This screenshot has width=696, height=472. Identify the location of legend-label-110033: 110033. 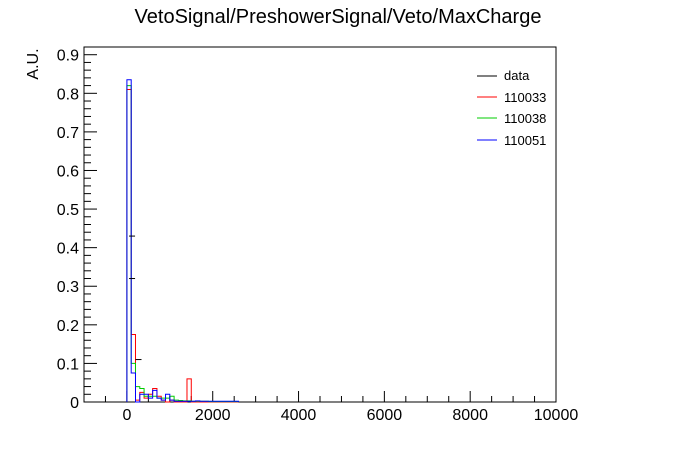
(525, 97).